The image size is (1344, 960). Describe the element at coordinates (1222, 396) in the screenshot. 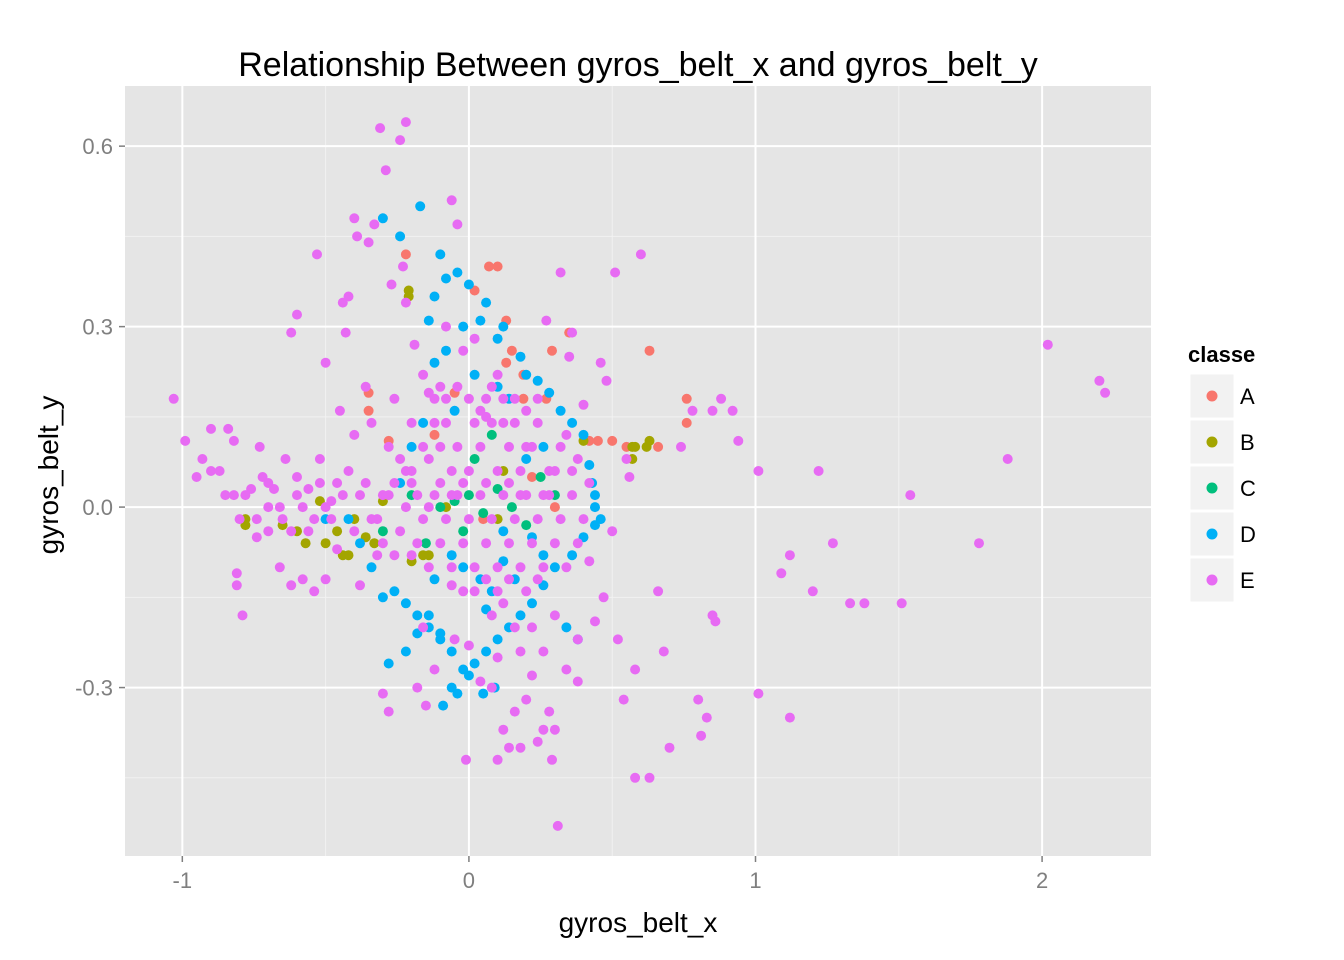

I see `legend-item-A: A` at that location.